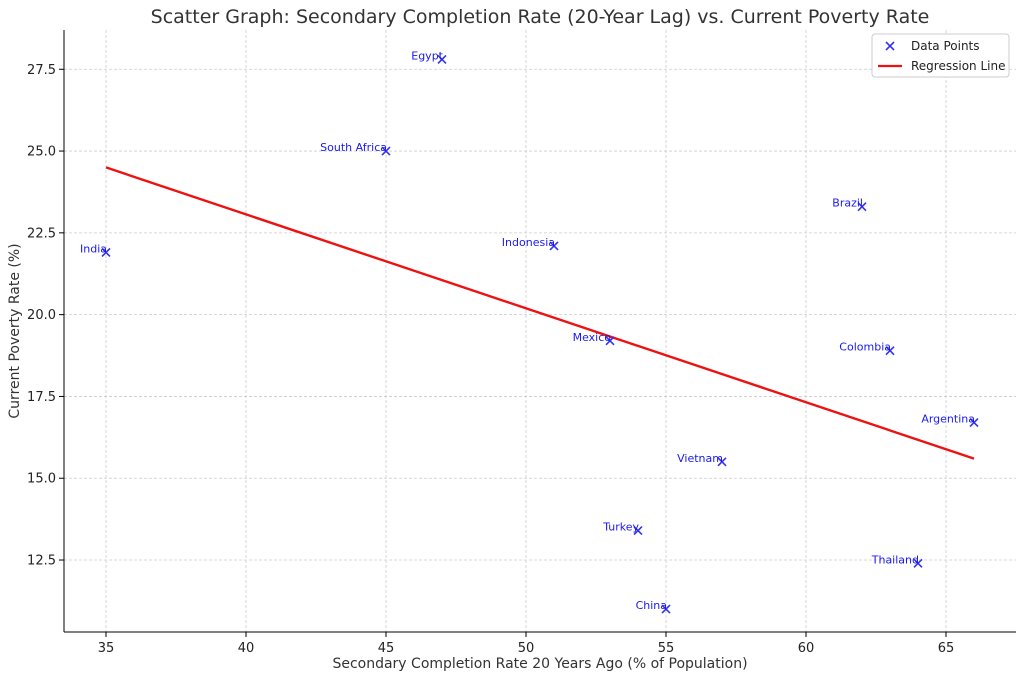 The height and width of the screenshot is (680, 1024). I want to click on y-tick-label: 17.5, so click(41, 397).